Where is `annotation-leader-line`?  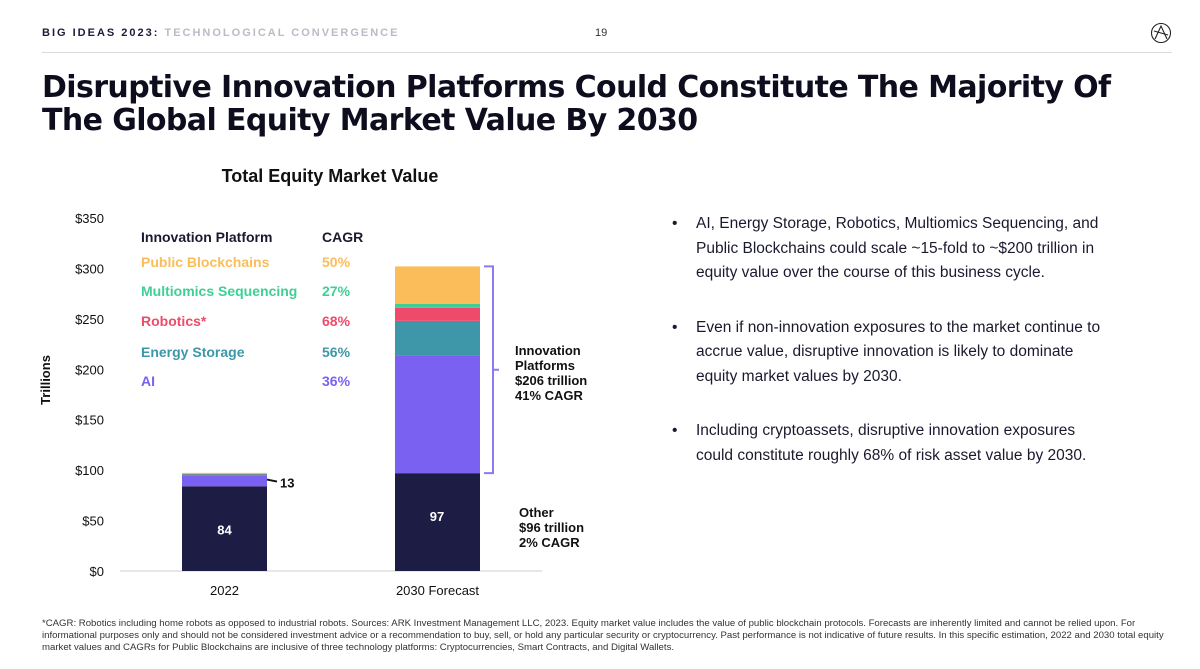 annotation-leader-line is located at coordinates (272, 480).